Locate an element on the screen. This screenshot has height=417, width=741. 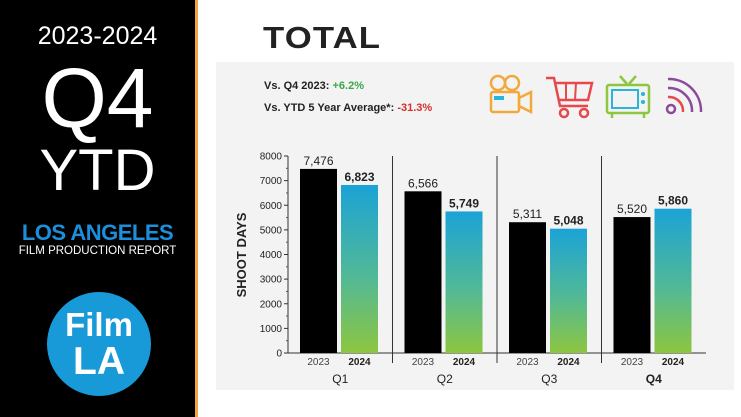
filmla-logo: Film LA is located at coordinates (99, 344).